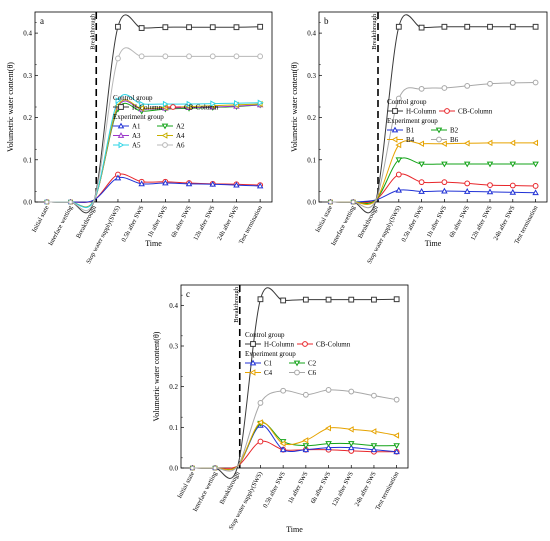 Image resolution: width=550 pixels, height=541 pixels. Describe the element at coordinates (459, 221) in the screenshot. I see `x-tick-label: 6h after SWS` at that location.